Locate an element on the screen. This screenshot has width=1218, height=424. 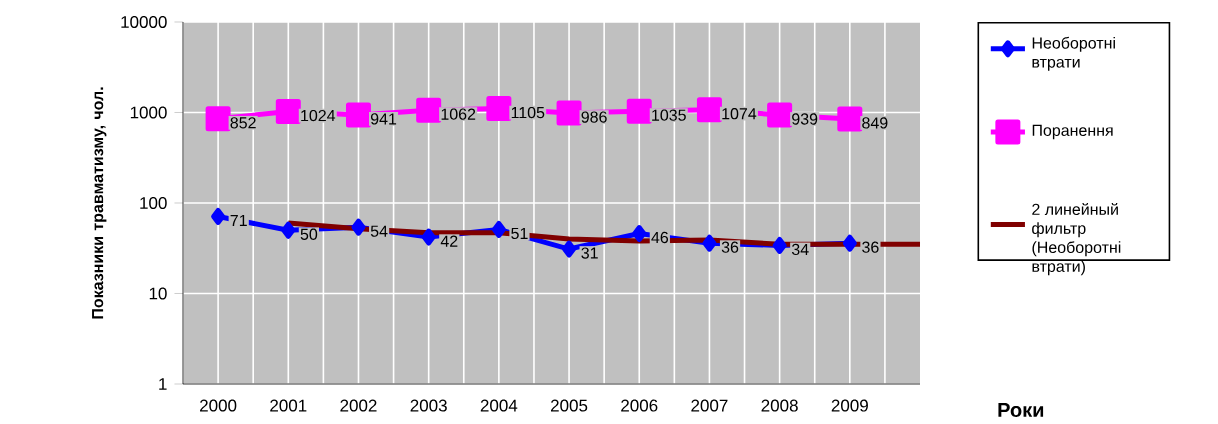
y-tick-label: 1 is located at coordinates (163, 384).